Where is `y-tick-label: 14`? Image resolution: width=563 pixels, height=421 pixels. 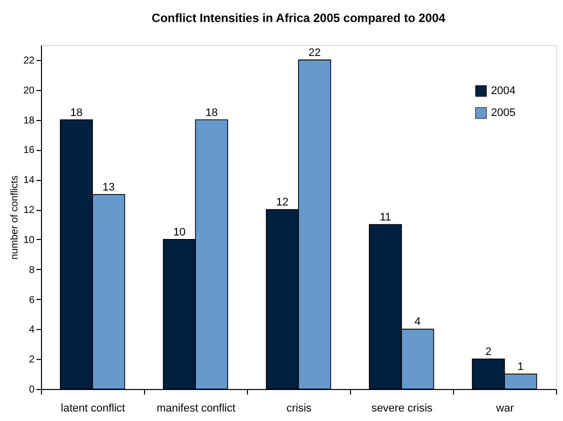 y-tick-label: 14 is located at coordinates (29, 180).